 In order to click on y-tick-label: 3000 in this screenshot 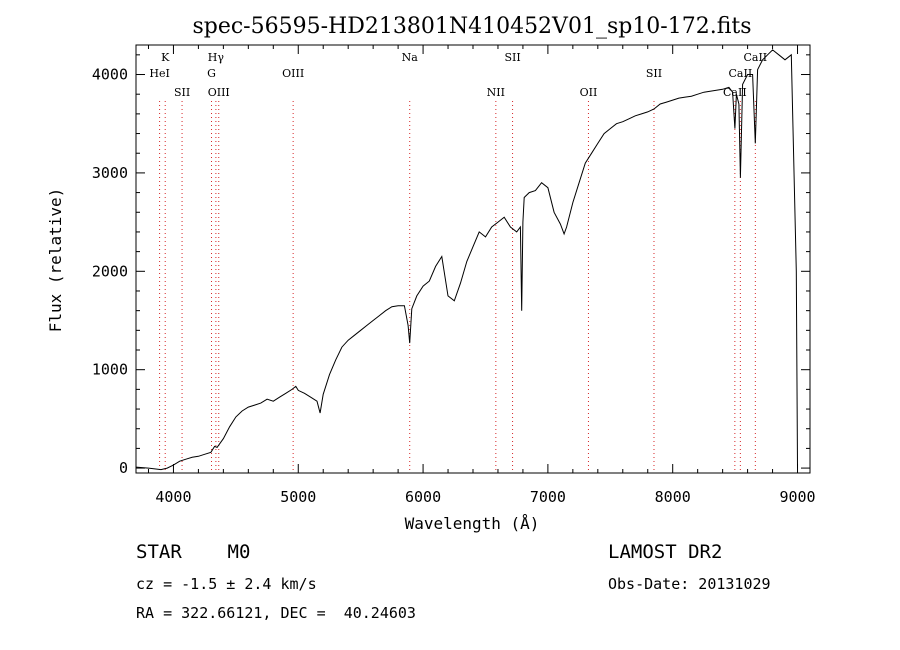, I will do `click(110, 173)`.